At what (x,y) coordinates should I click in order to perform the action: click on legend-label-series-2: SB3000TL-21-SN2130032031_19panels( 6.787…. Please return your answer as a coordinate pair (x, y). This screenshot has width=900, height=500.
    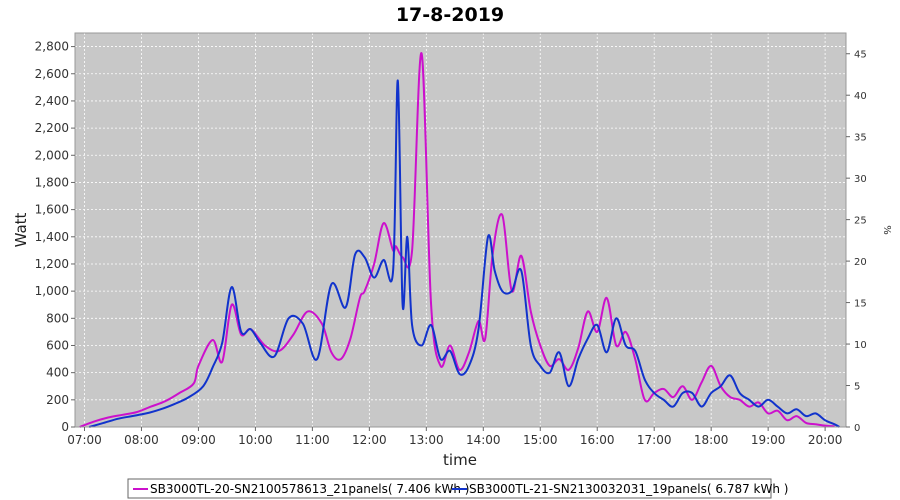
    Looking at the image, I should click on (628, 489).